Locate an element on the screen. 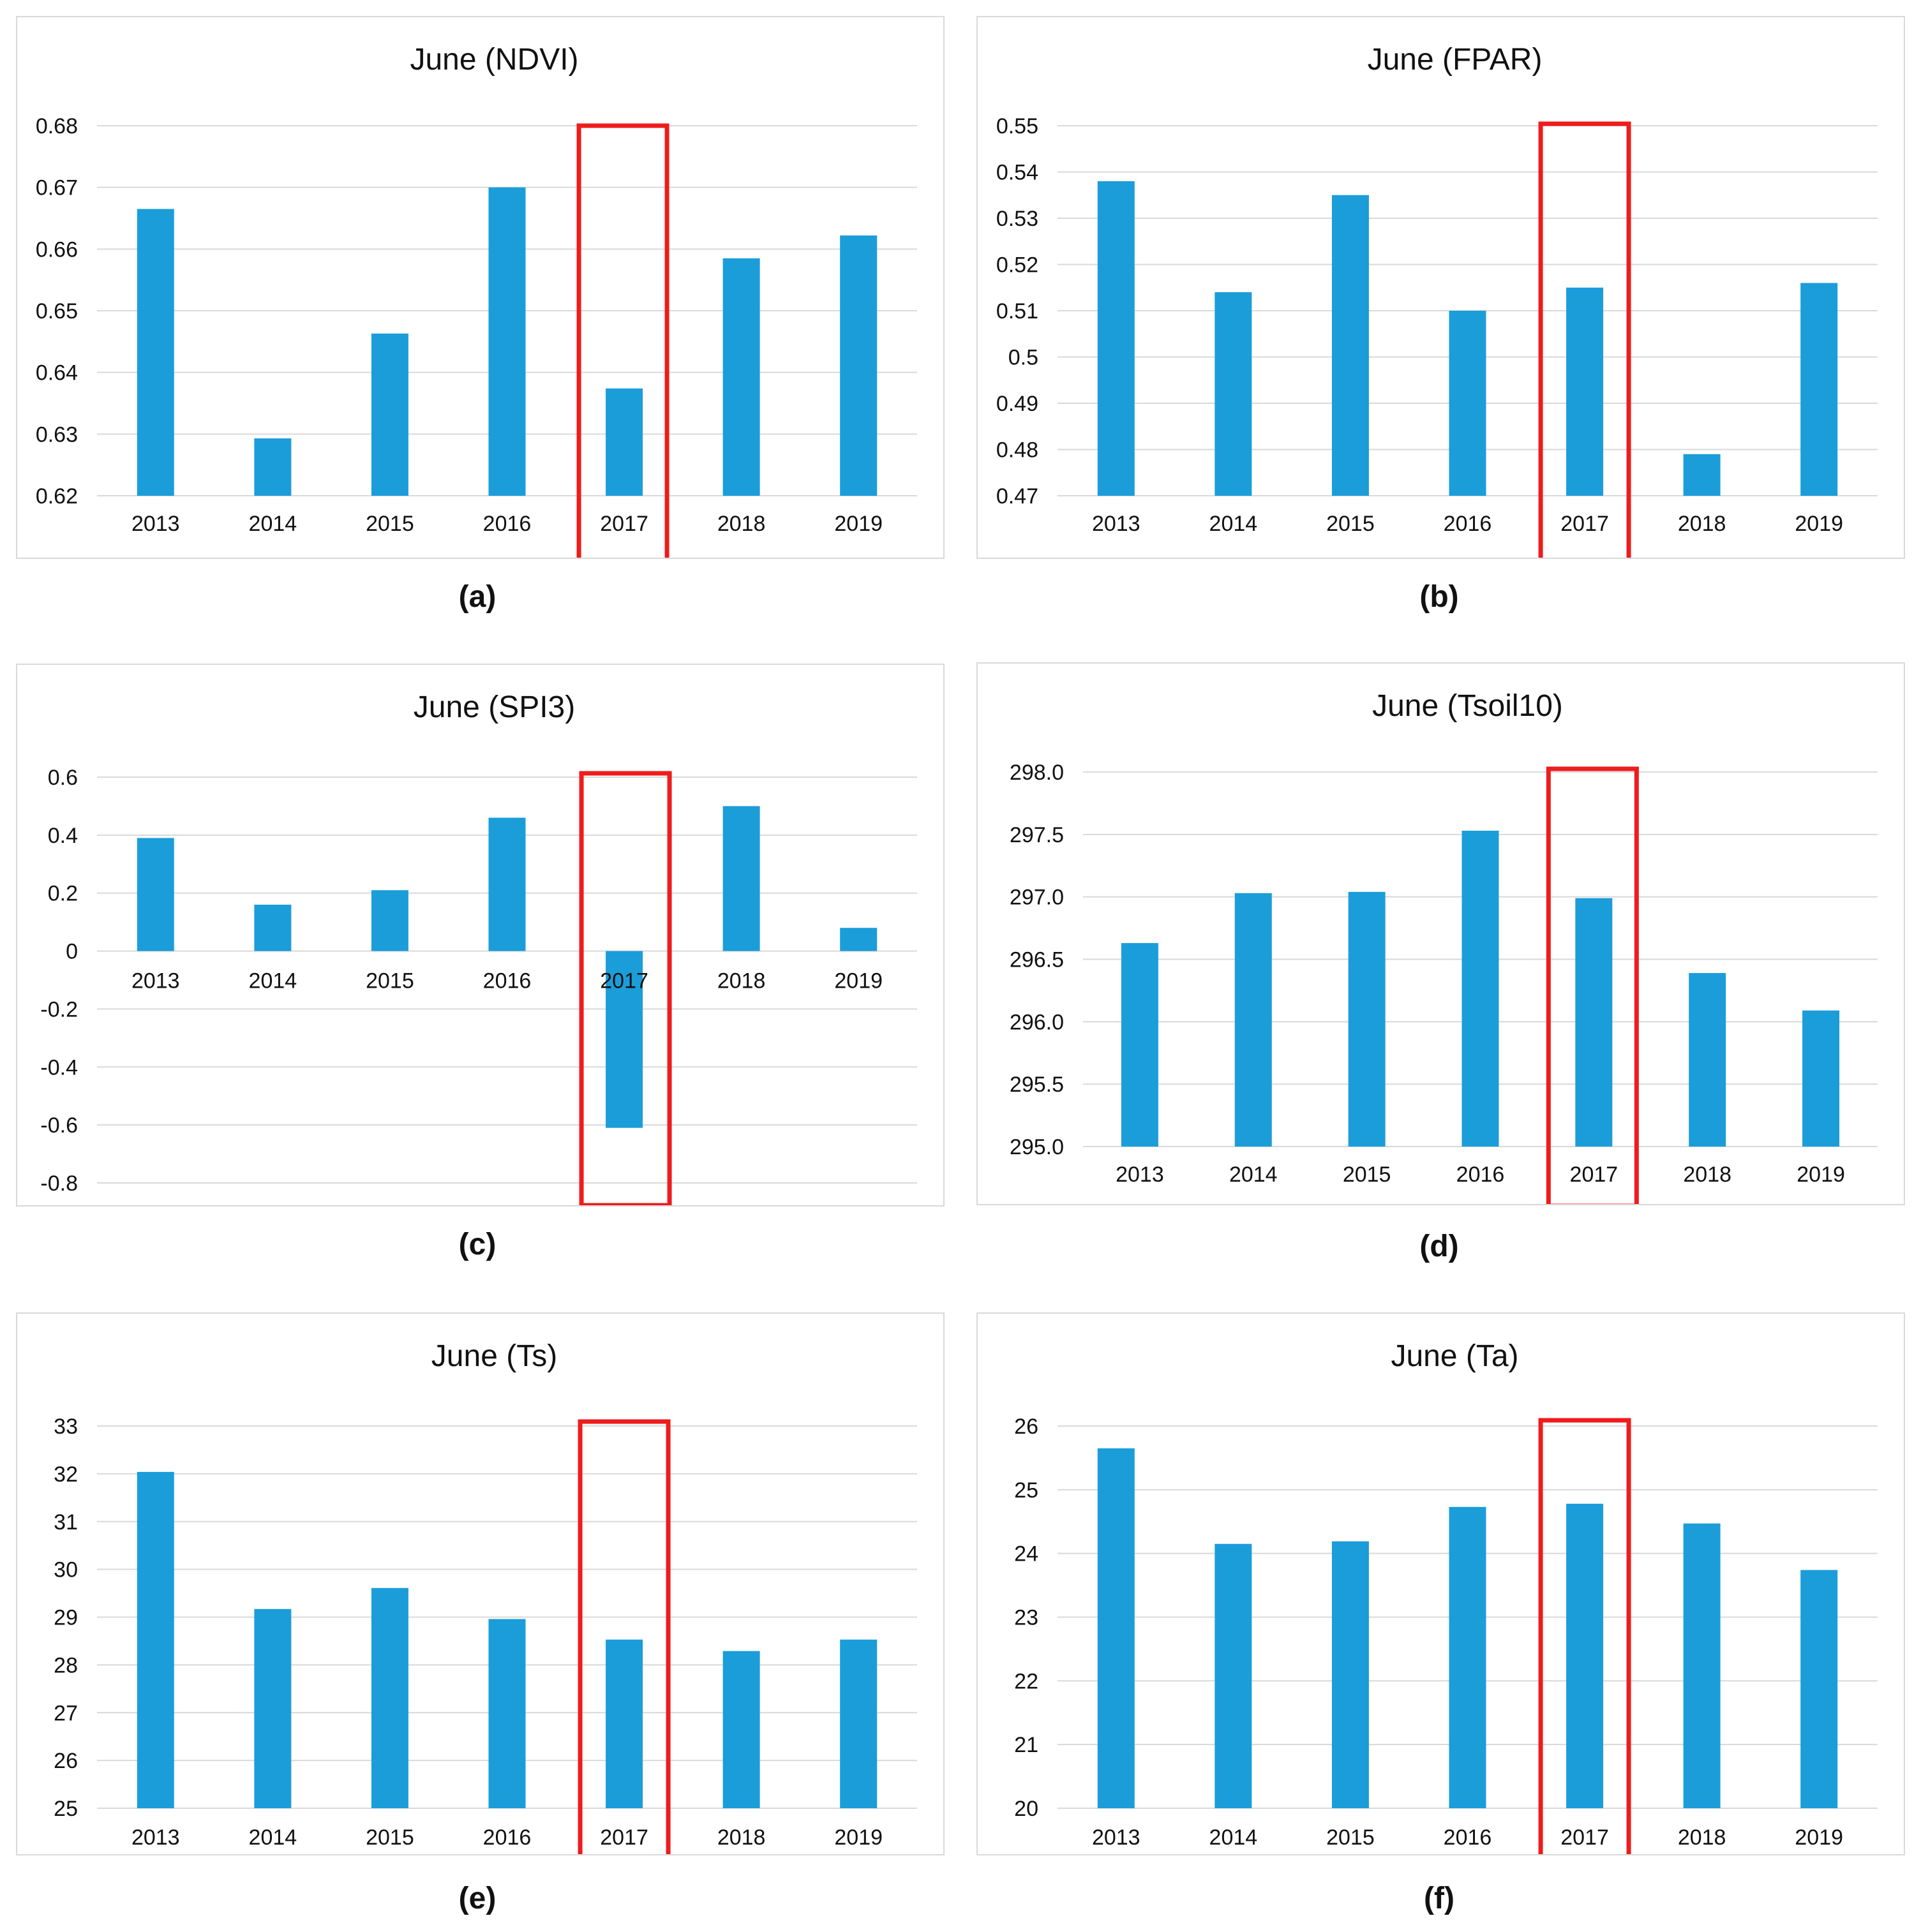 The width and height of the screenshot is (1921, 1932). y-tick-label: 31 is located at coordinates (66, 1522).